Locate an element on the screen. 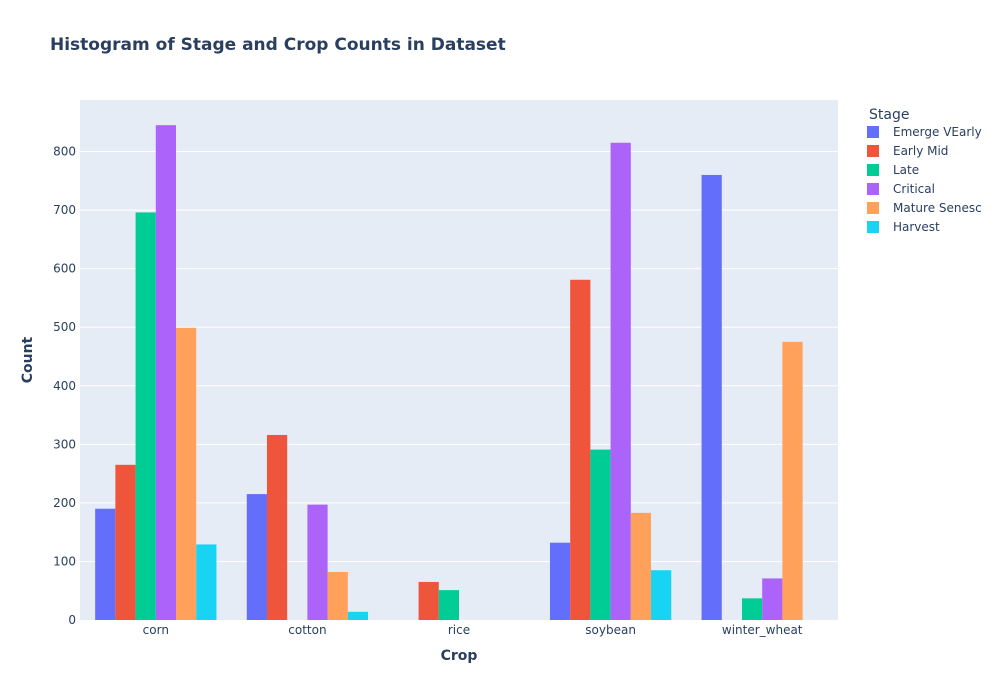 Image resolution: width=1000 pixels, height=700 pixels. y-tick-label: 800 is located at coordinates (64, 152).